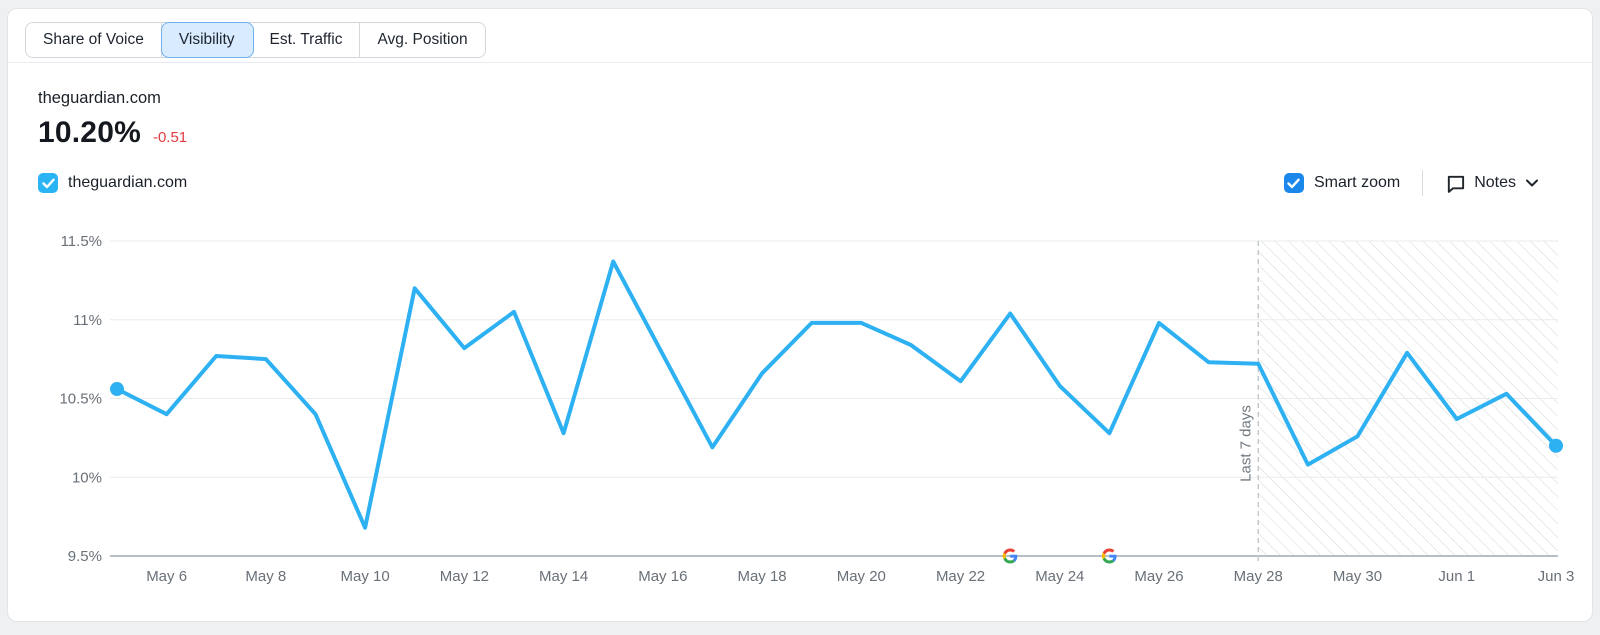 The width and height of the screenshot is (1600, 635). Describe the element at coordinates (464, 576) in the screenshot. I see `x-tick-label: May 12` at that location.